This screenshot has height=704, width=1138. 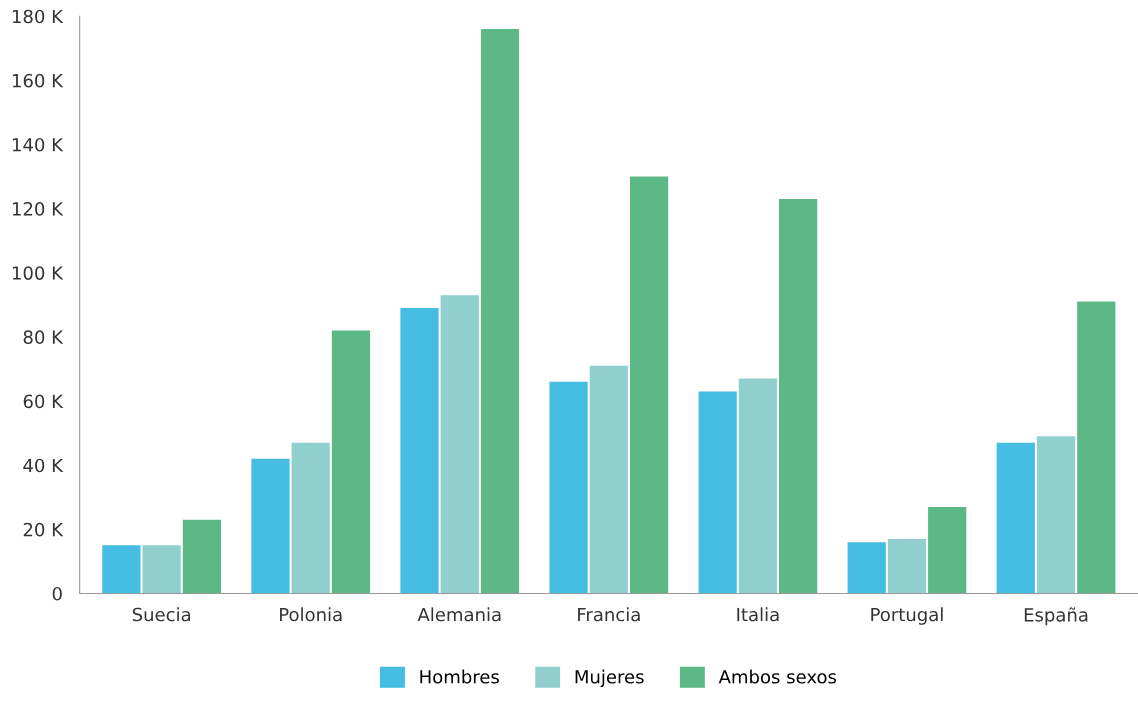 I want to click on legend-label: Hombres, so click(x=459, y=676).